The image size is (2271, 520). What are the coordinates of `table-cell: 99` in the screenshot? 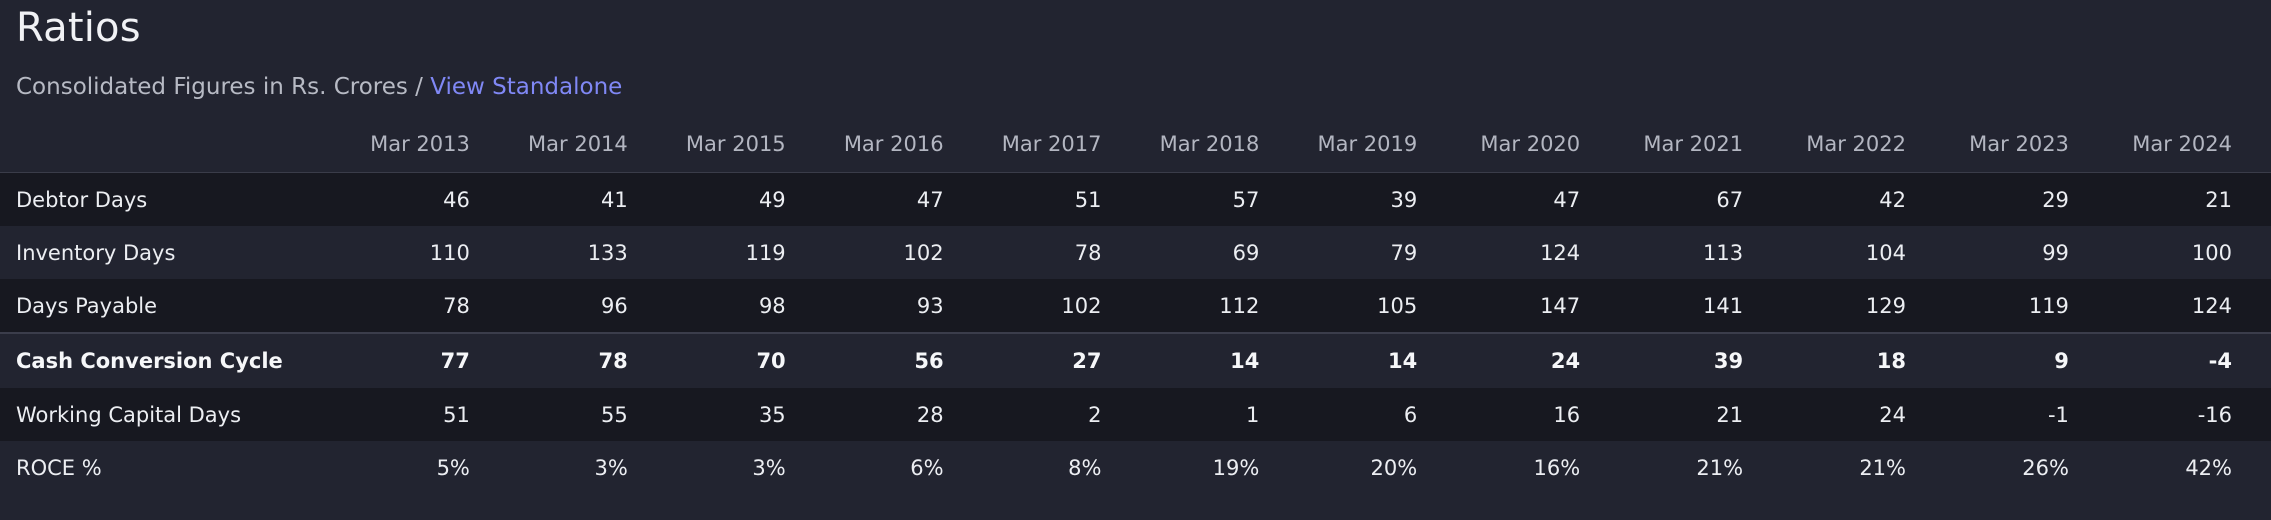 It's located at (2026, 252).